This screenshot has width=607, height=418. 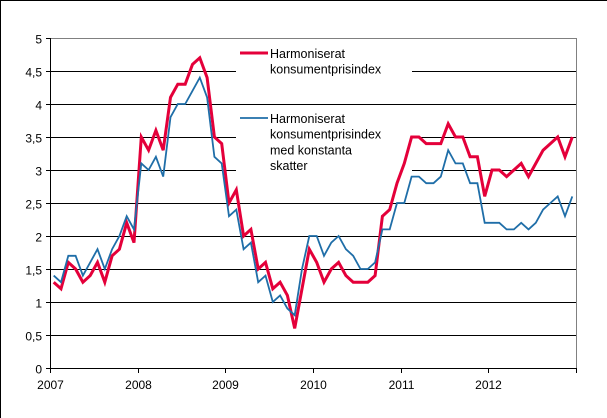 What do you see at coordinates (38, 40) in the screenshot?
I see `y-tick-label: 5` at bounding box center [38, 40].